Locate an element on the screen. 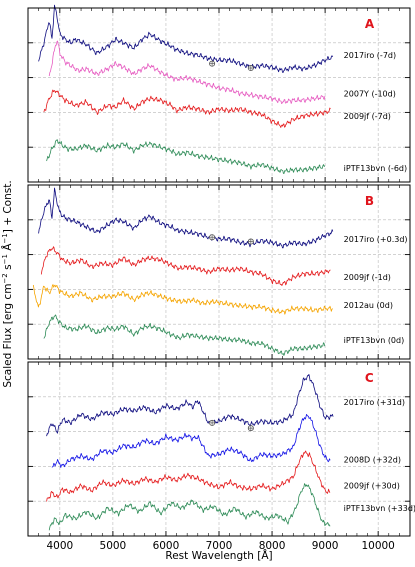 The image size is (415, 567). x-tick-label: 5000 is located at coordinates (113, 546).